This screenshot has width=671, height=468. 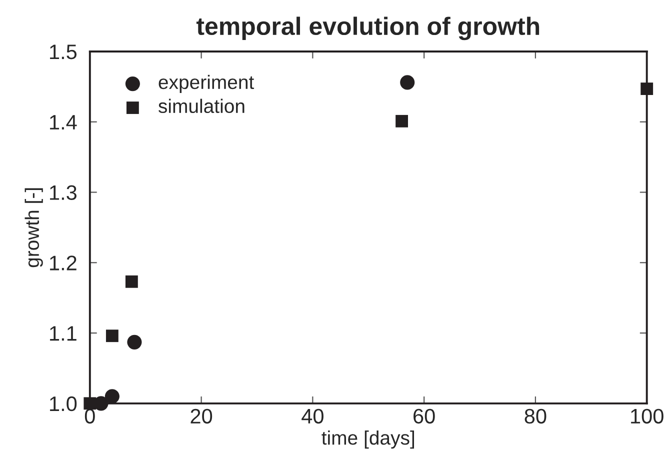 What do you see at coordinates (368, 28) in the screenshot?
I see `chart-title: temporal evolution of growth` at bounding box center [368, 28].